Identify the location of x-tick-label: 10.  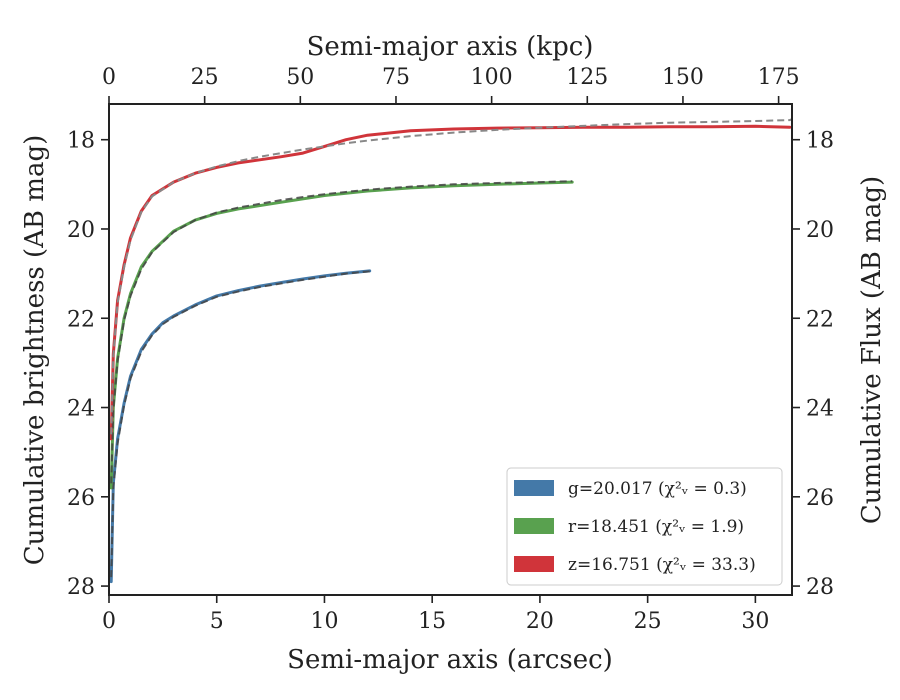
(324, 621).